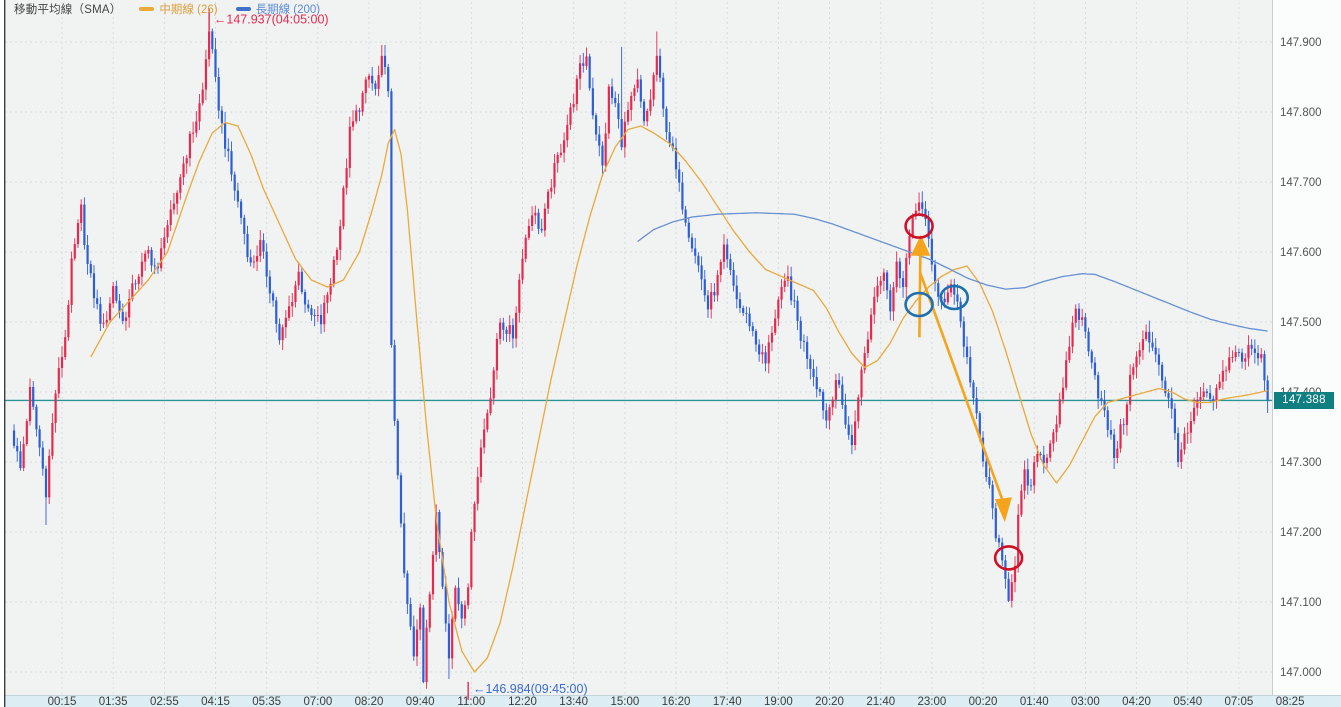 This screenshot has width=1341, height=707. What do you see at coordinates (147, 9) in the screenshot?
I see `mid-sma-swatch-icon` at bounding box center [147, 9].